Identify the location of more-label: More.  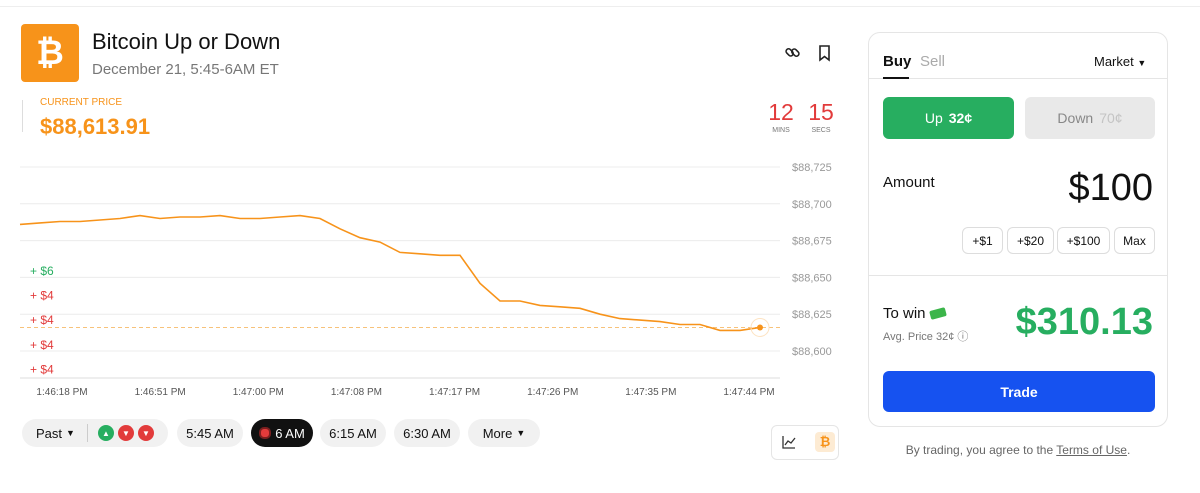
(497, 433).